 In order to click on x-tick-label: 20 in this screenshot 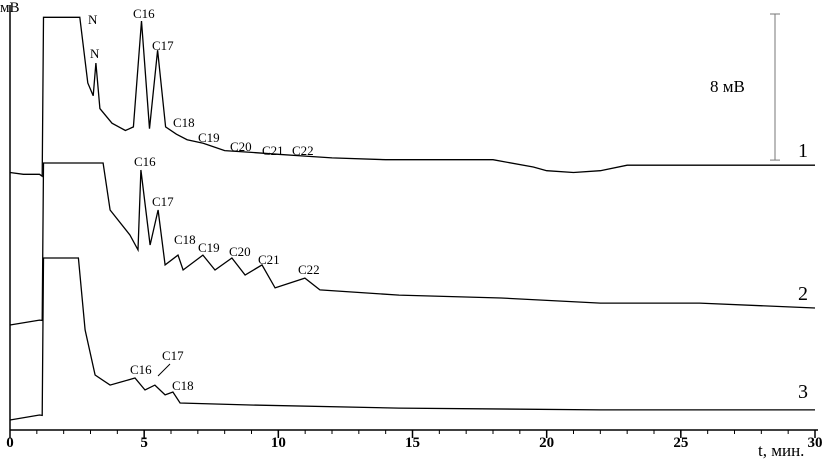, I will do `click(546, 443)`.